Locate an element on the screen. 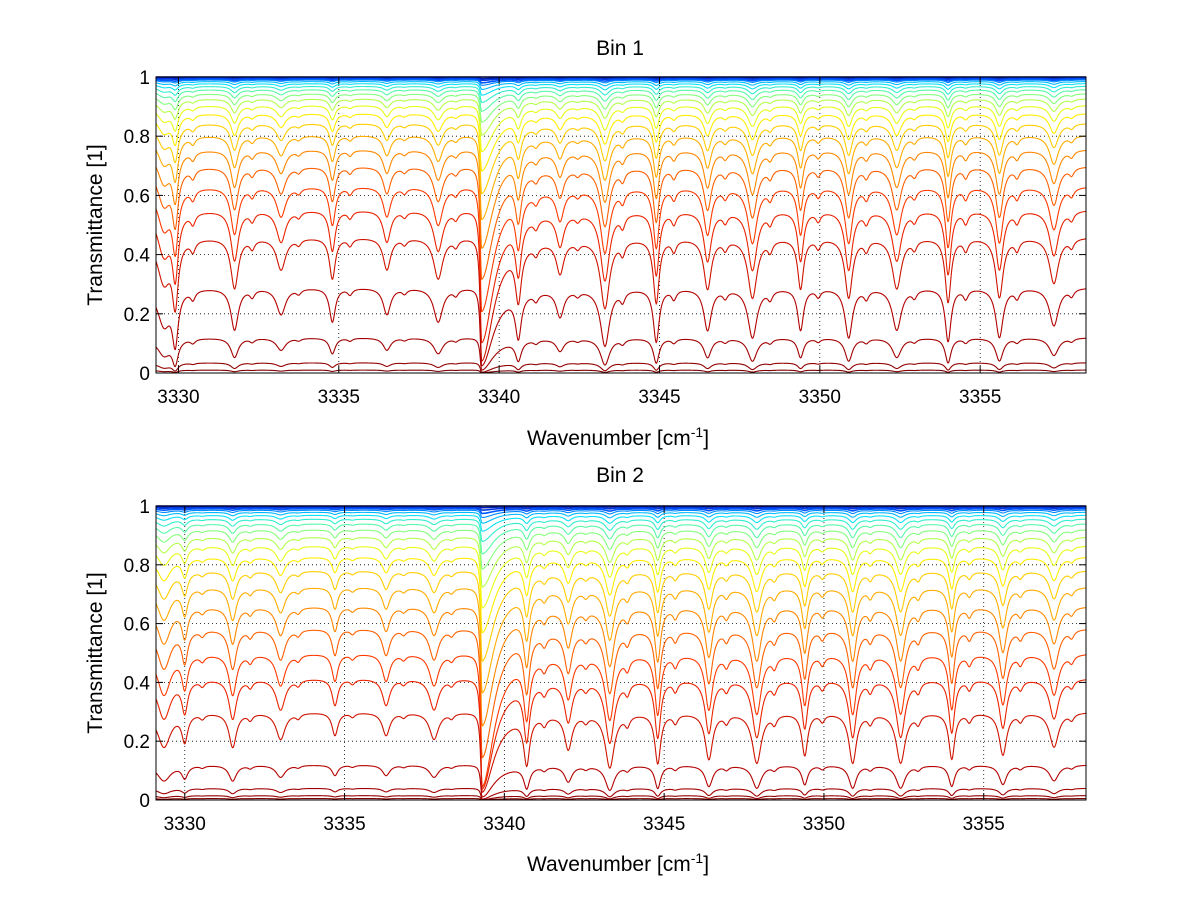 This screenshot has height=901, width=1200. chart-title: Bin 1 is located at coordinates (620, 48).